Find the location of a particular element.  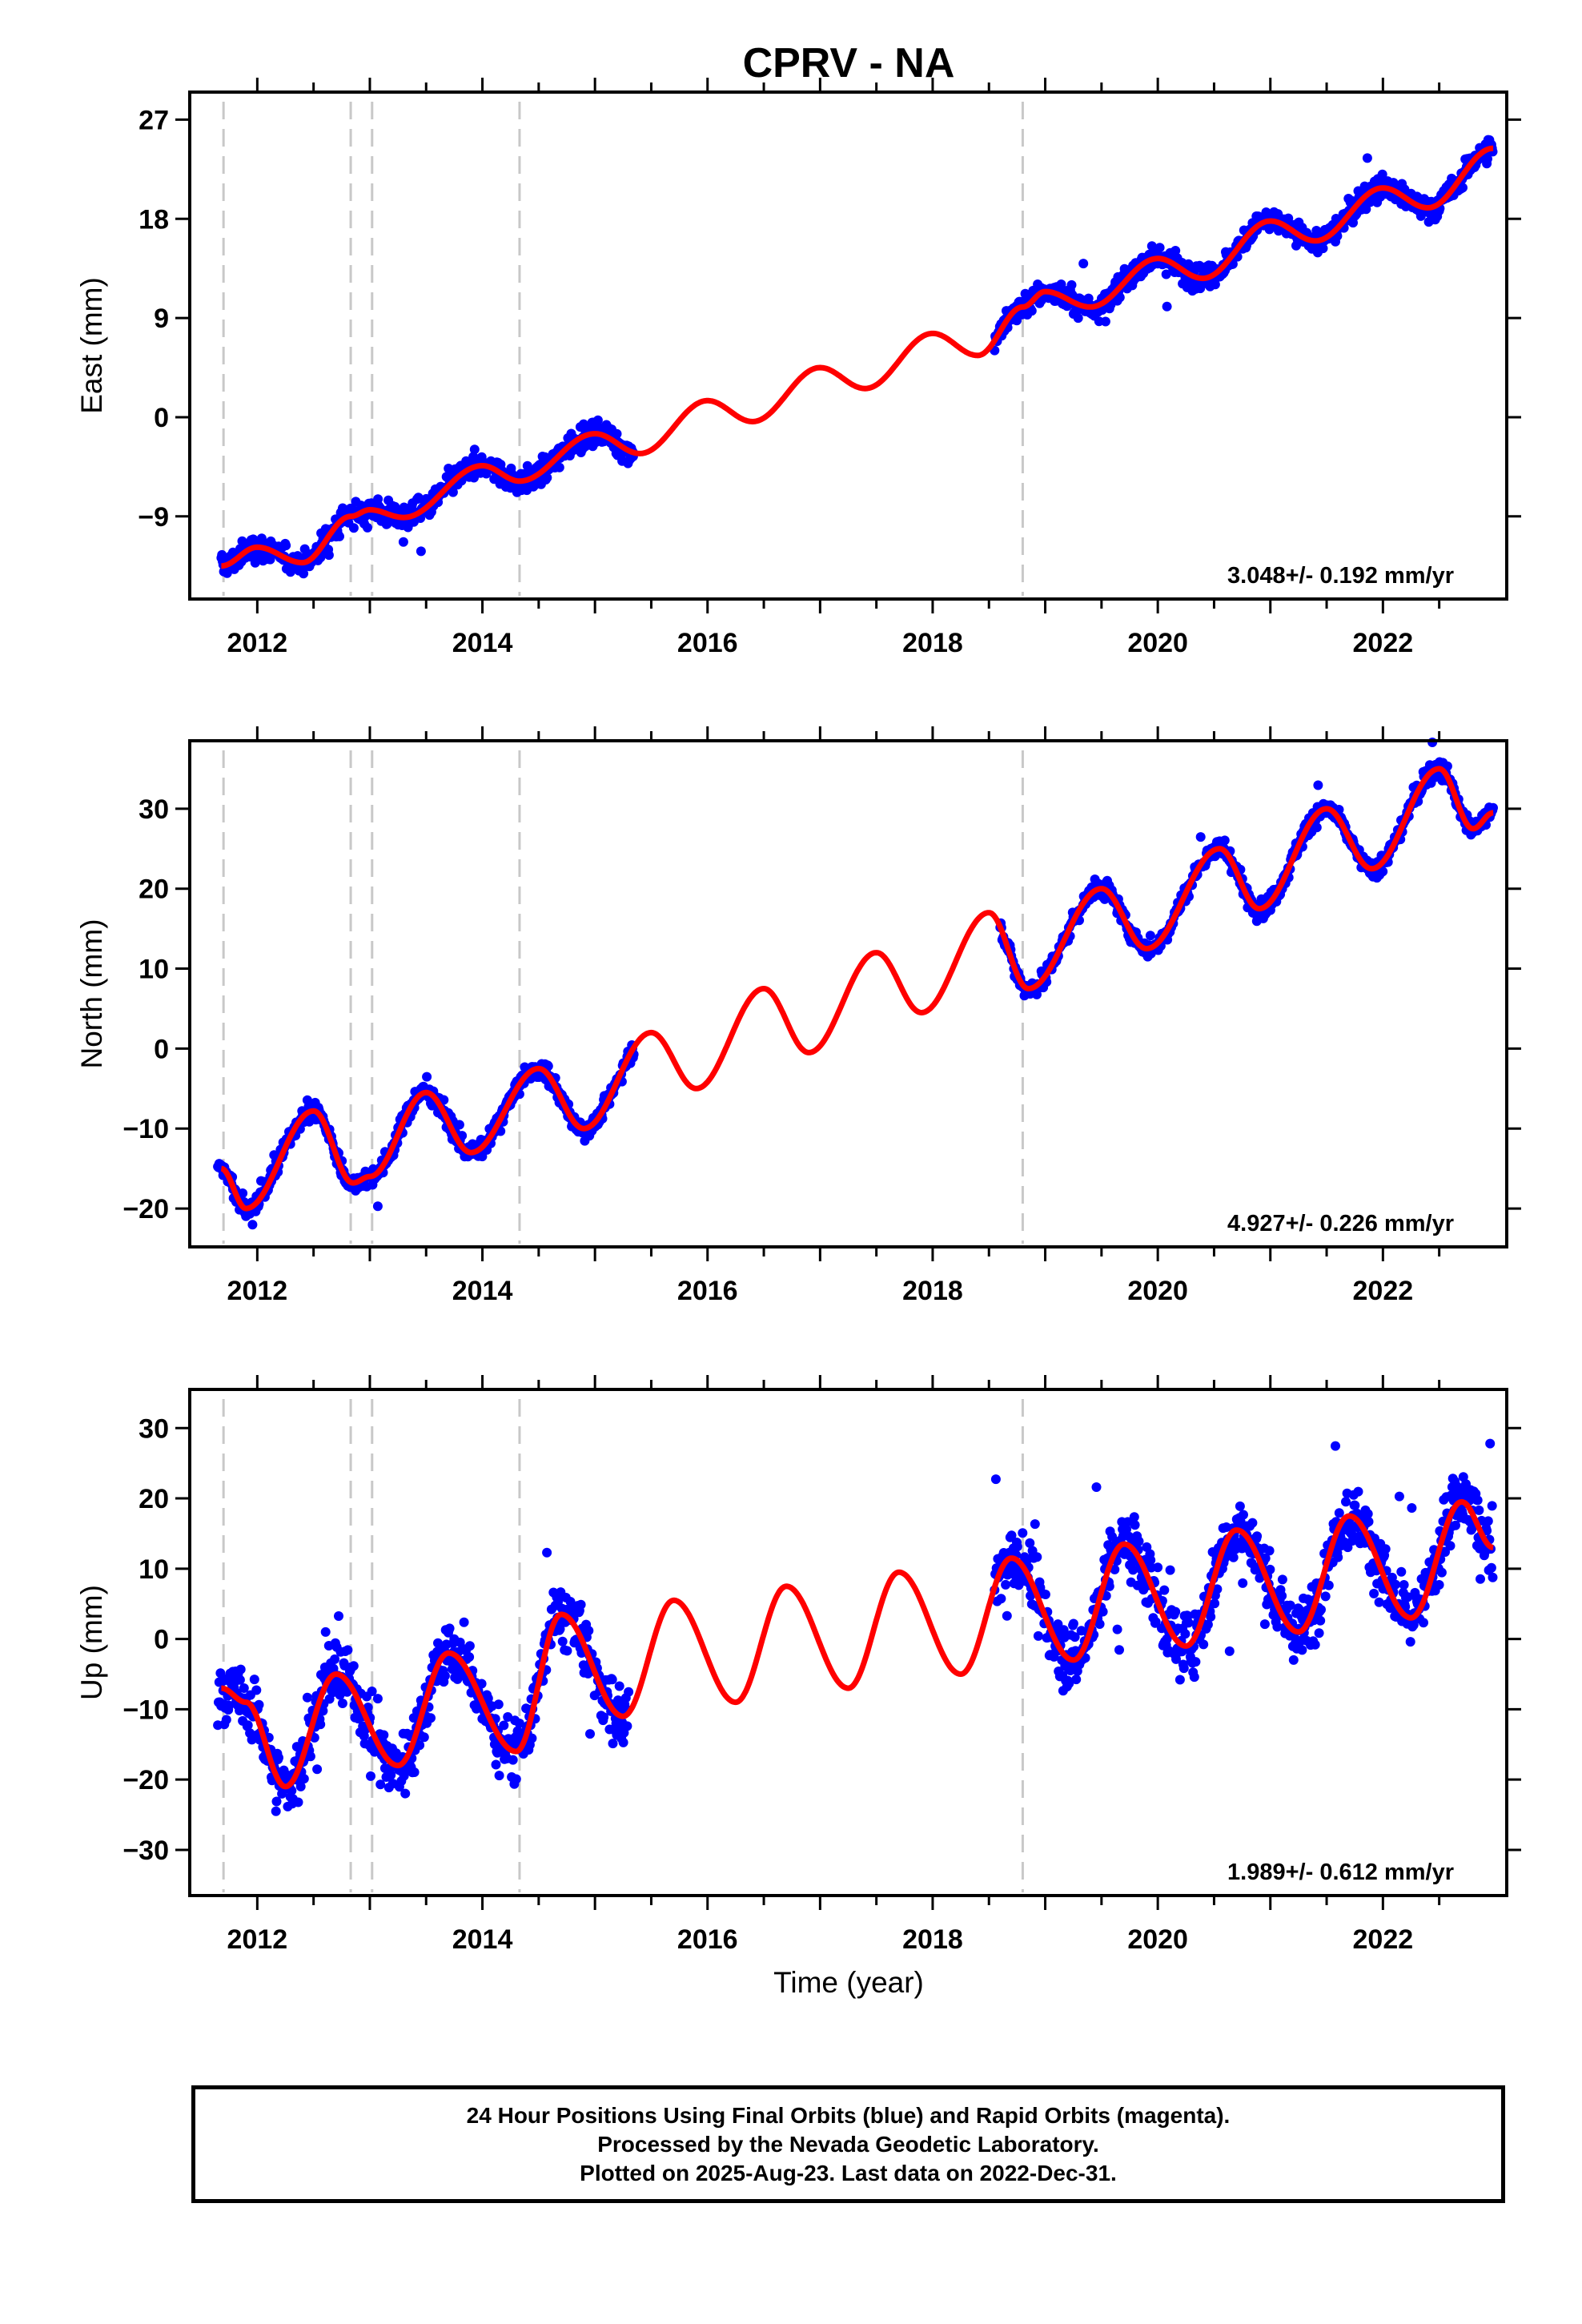

x-tick-label: 2014 is located at coordinates (483, 643).